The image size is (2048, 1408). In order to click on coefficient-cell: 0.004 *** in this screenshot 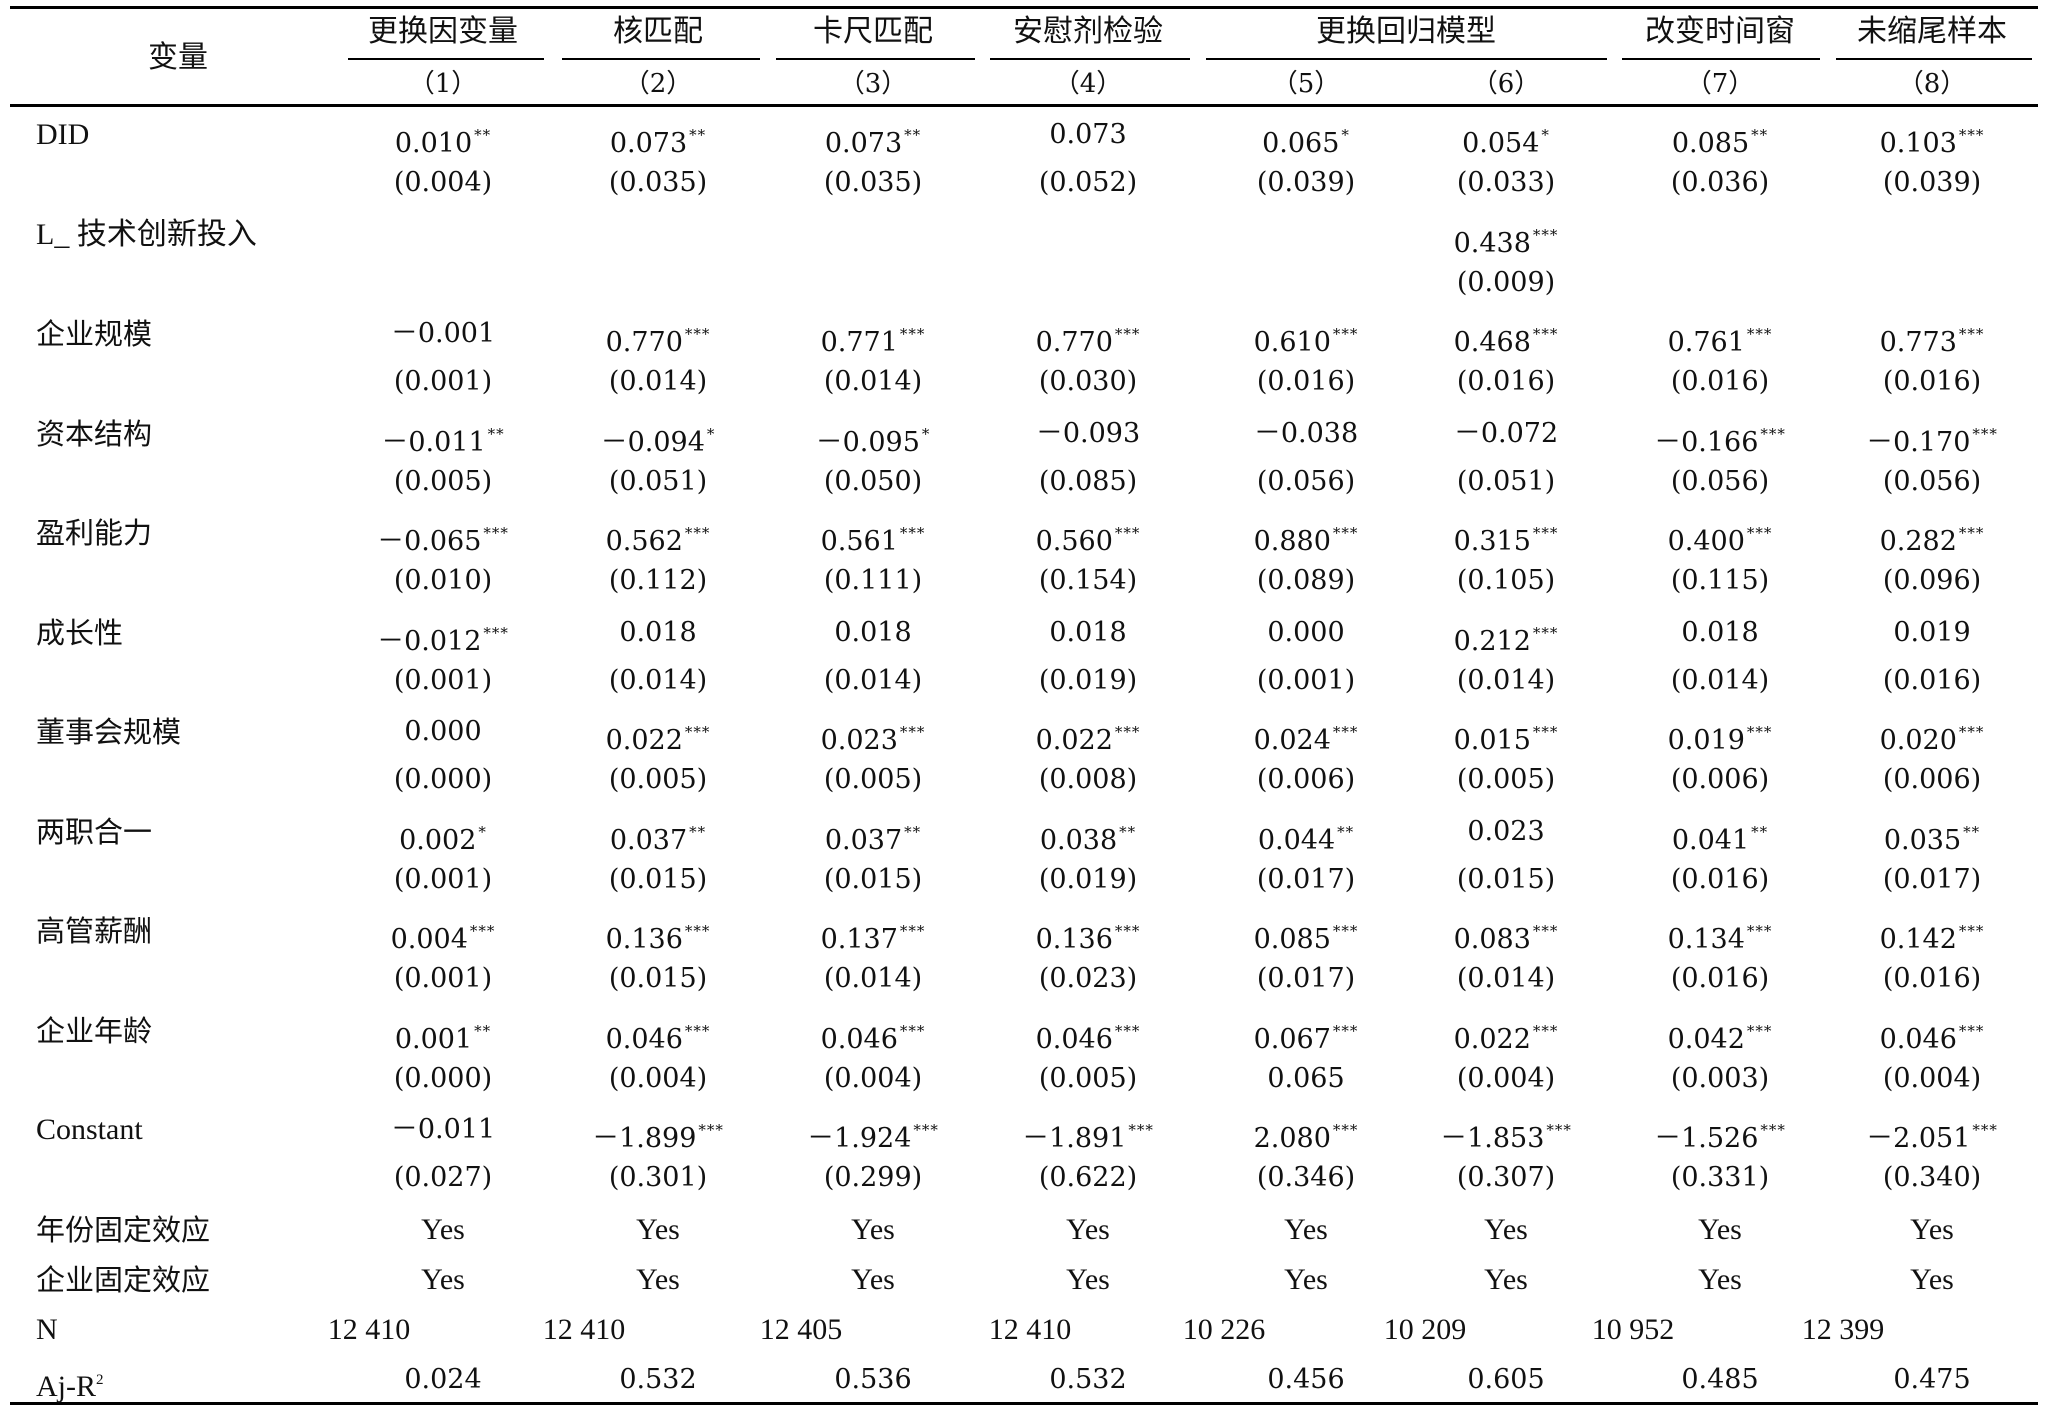, I will do `click(443, 935)`.